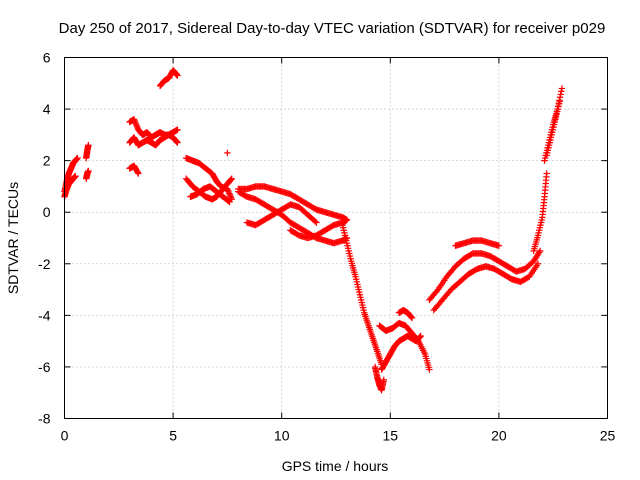 The width and height of the screenshot is (640, 480). What do you see at coordinates (486, 287) in the screenshot?
I see `series-arc-w` at bounding box center [486, 287].